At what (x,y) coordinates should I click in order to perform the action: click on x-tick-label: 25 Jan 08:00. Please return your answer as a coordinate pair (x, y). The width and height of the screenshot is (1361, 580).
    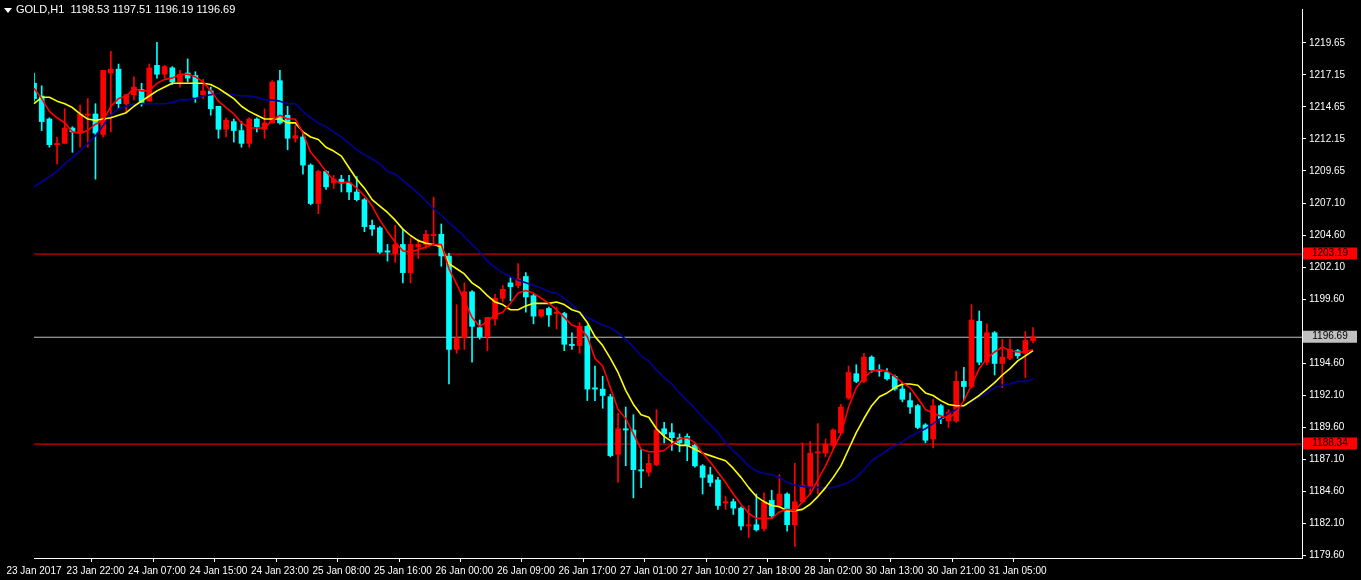
    Looking at the image, I should click on (341, 570).